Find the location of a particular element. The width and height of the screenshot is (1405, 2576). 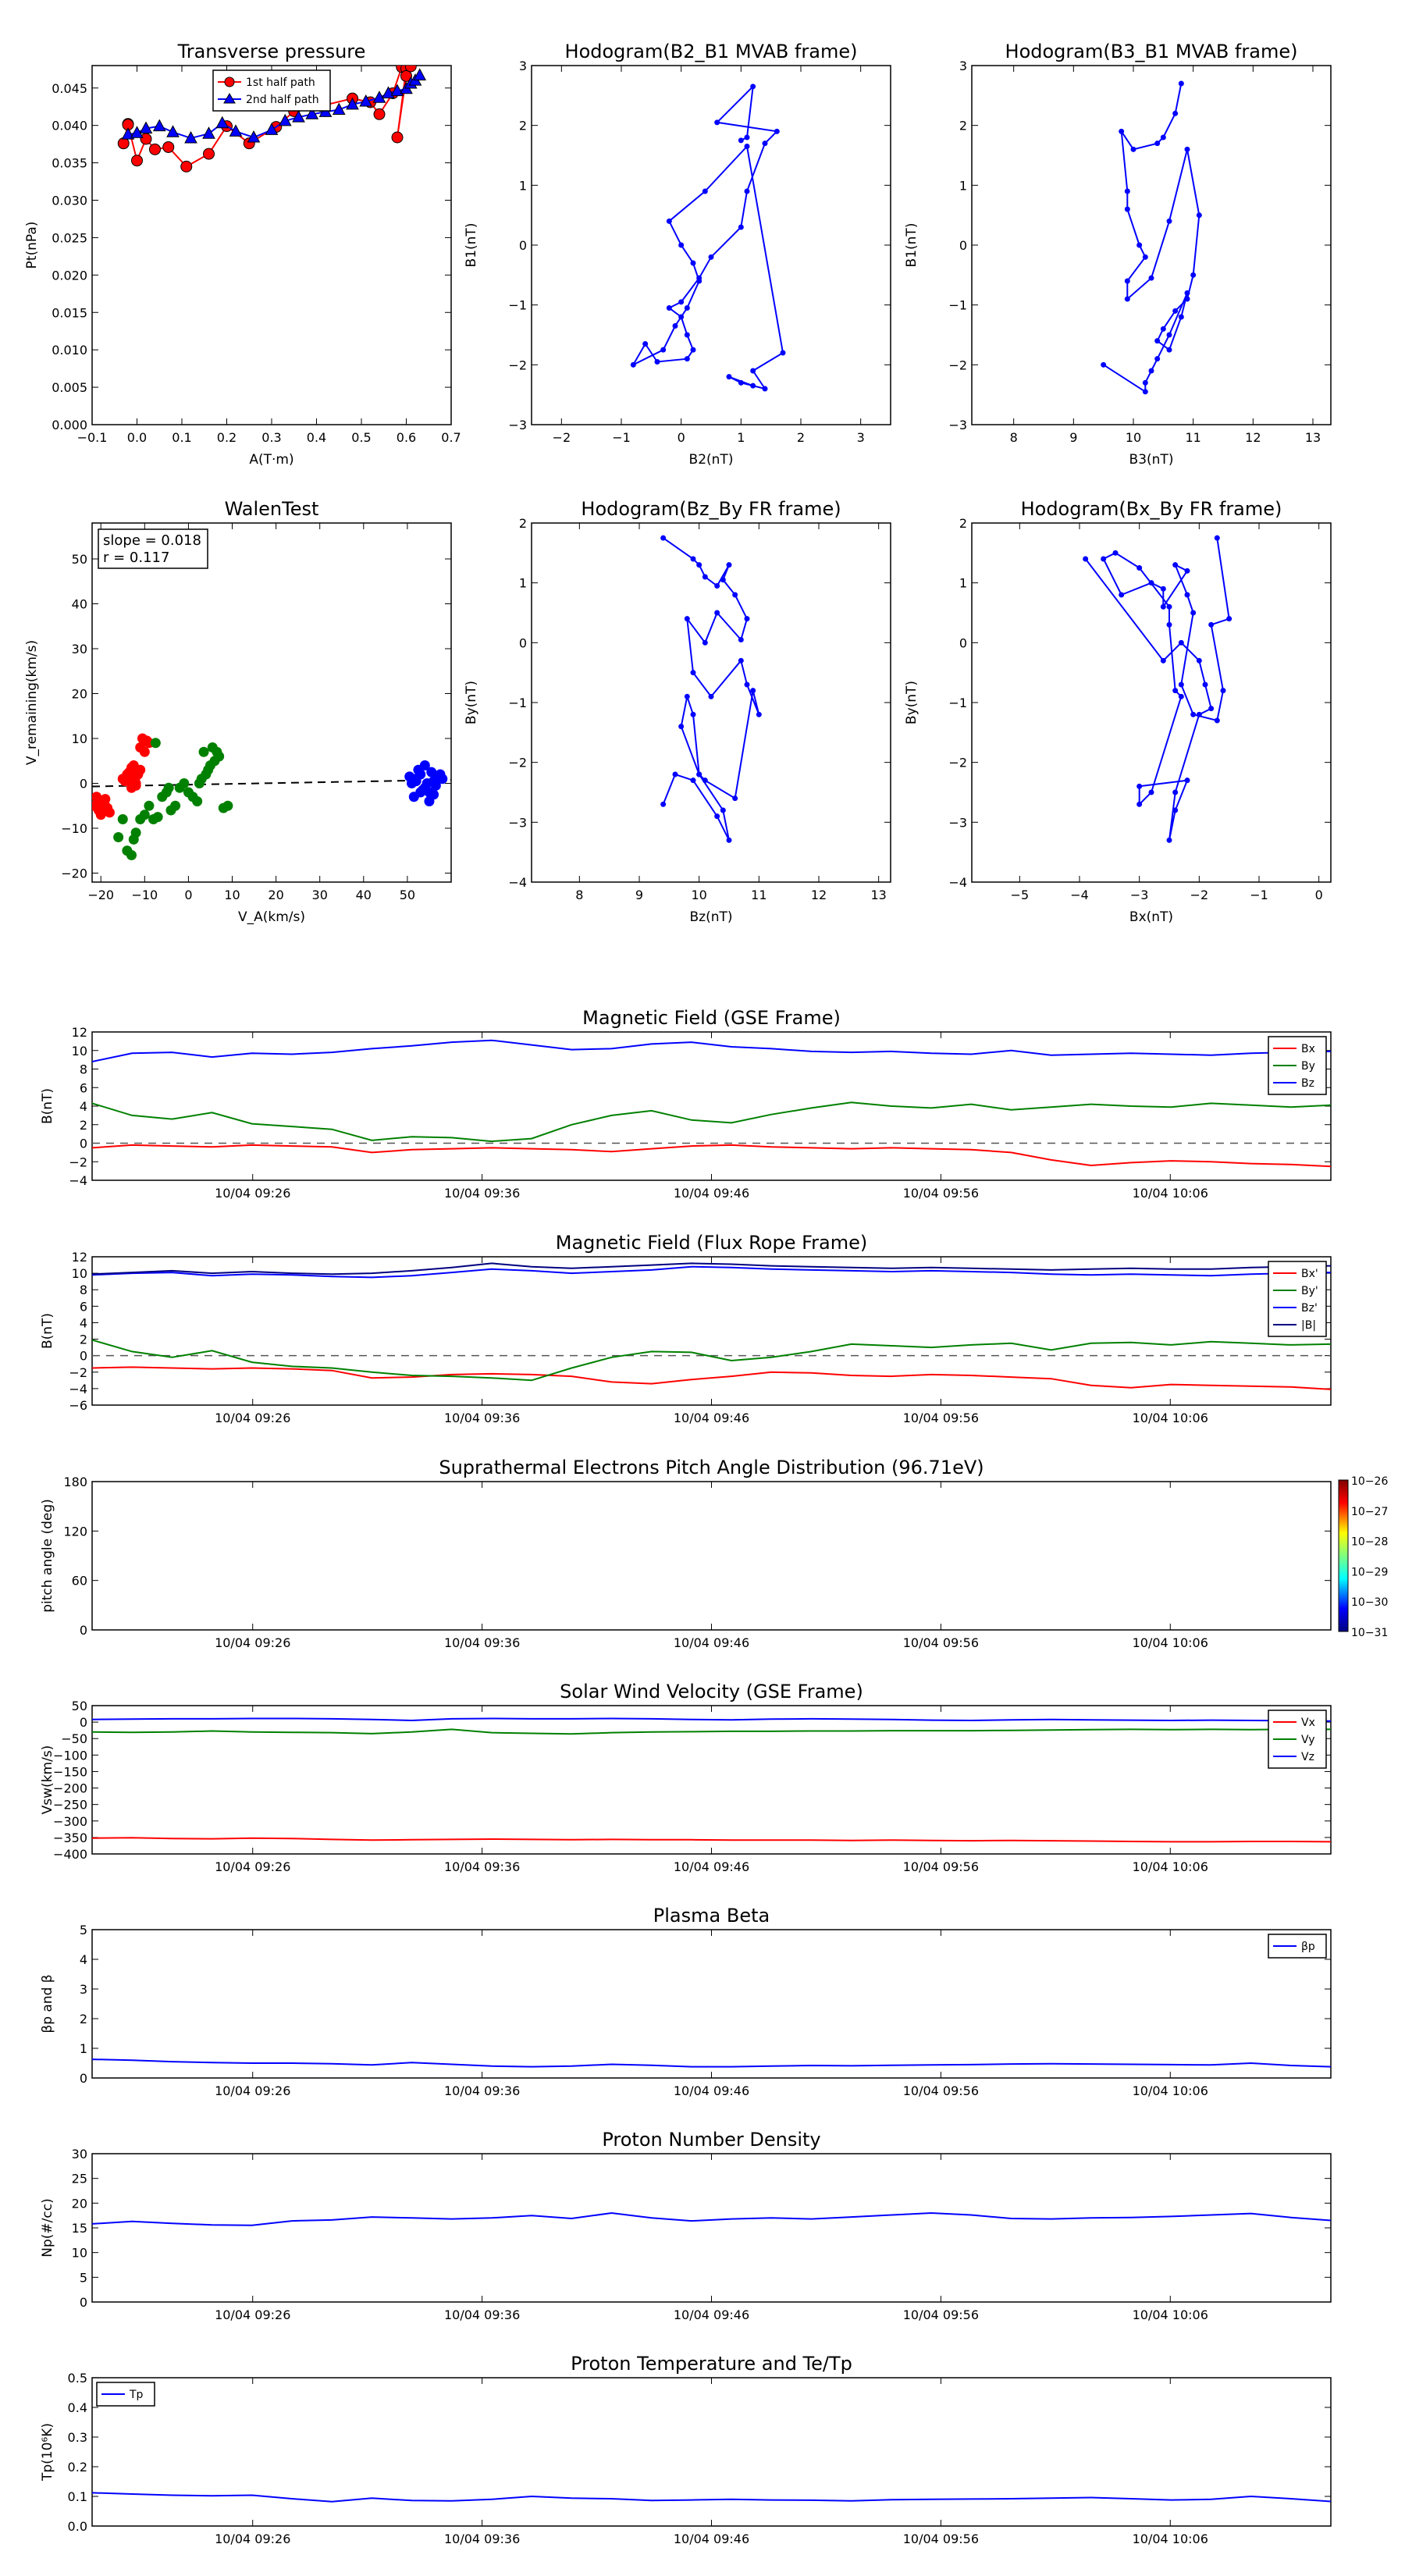

y-axis-label: B(nT) is located at coordinates (47, 1331).